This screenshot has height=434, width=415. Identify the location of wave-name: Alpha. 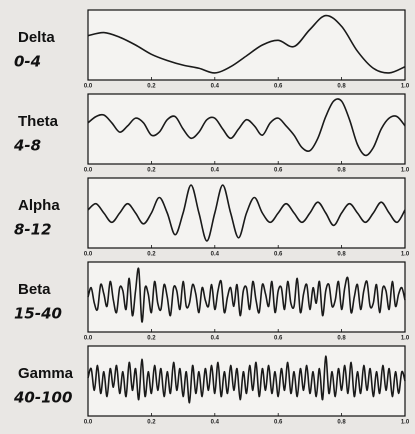
(39, 205).